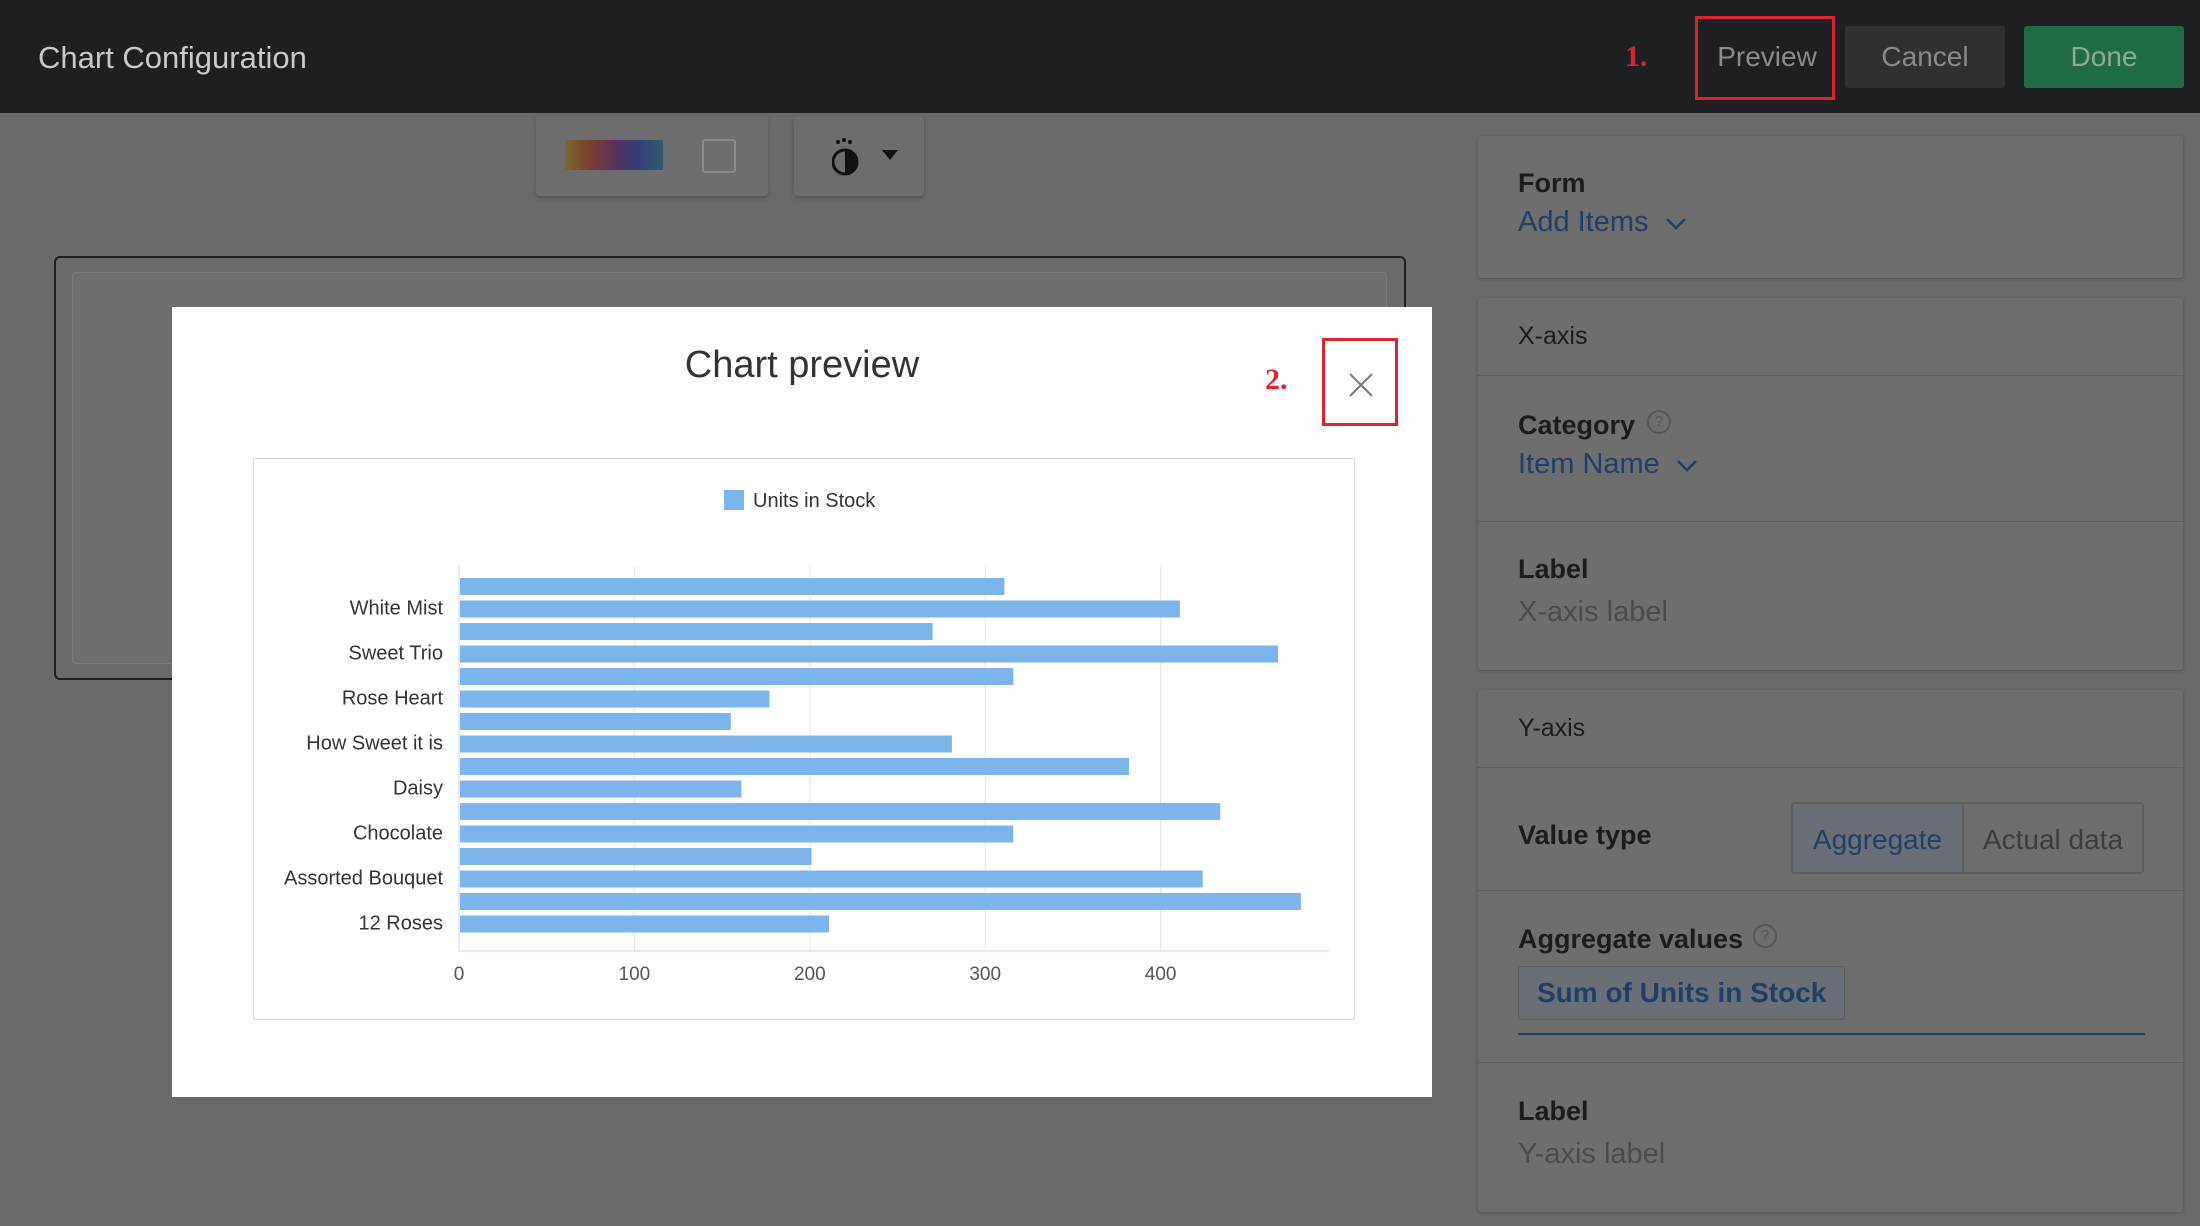 This screenshot has width=2200, height=1226. What do you see at coordinates (1593, 612) in the screenshot?
I see `x-axis-label-input: X-axis label` at bounding box center [1593, 612].